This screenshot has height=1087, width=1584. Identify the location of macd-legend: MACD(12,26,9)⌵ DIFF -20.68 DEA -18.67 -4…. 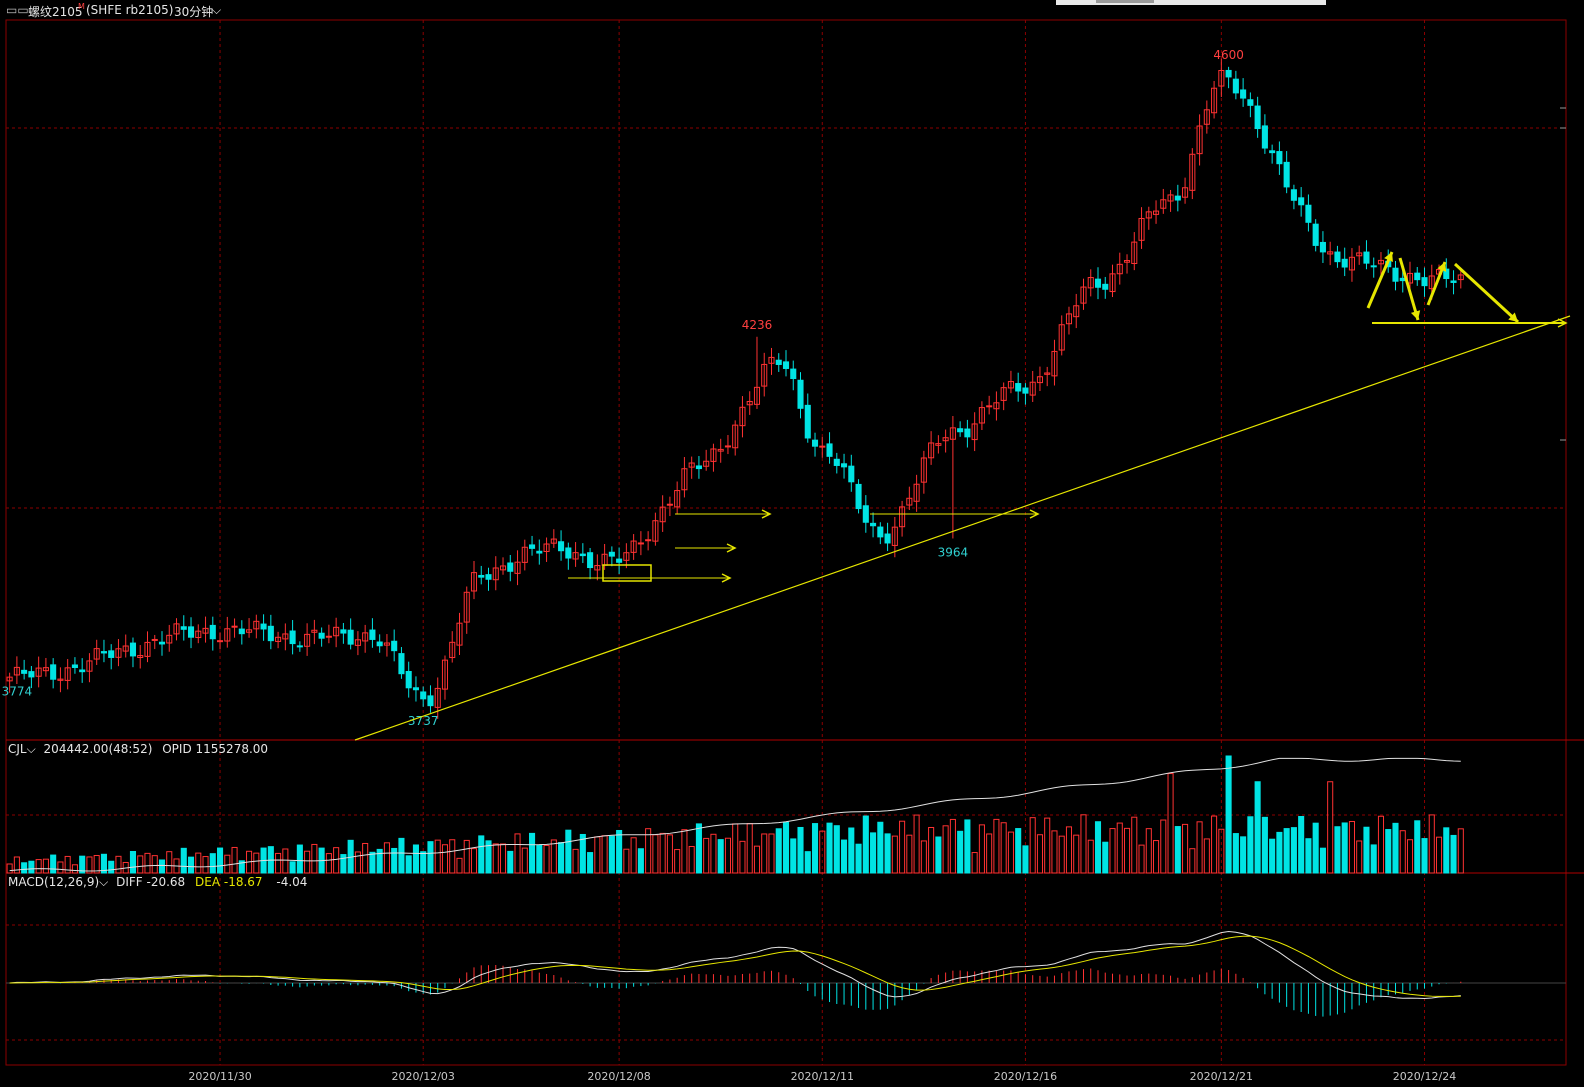
(157, 882).